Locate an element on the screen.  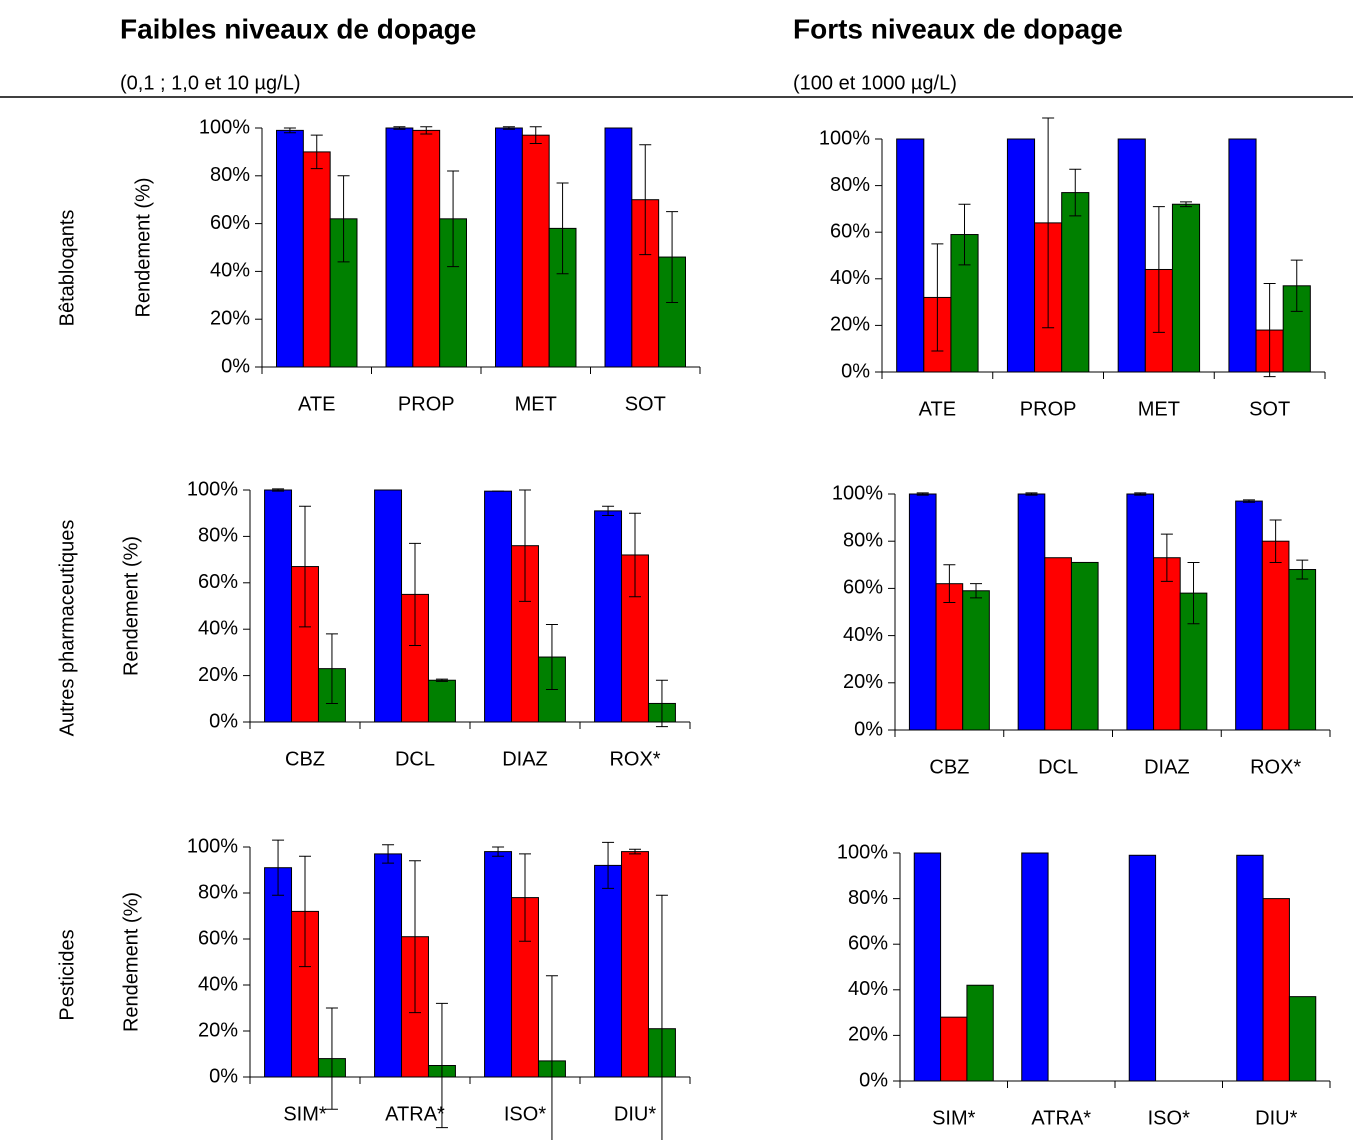
x-tick-label: ROX* is located at coordinates (1275, 767).